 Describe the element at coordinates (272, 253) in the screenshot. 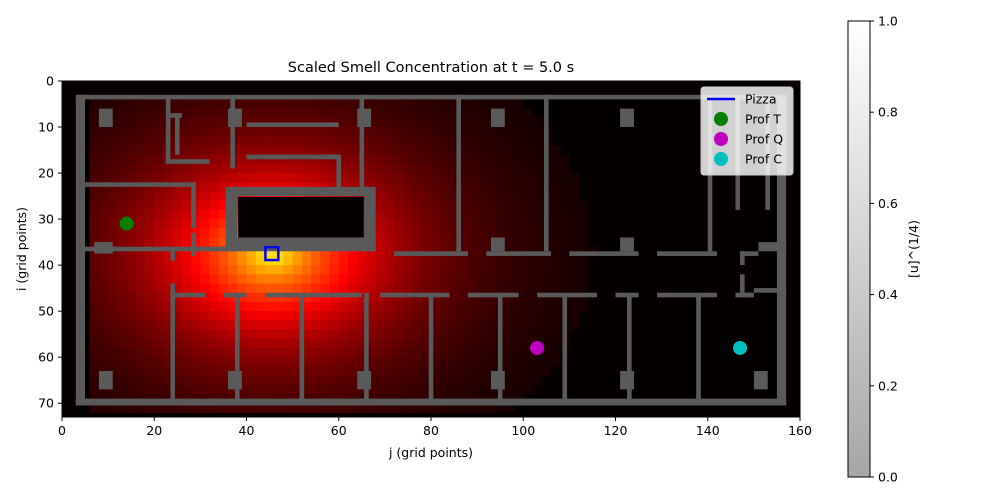

I see `pizza-marker` at that location.